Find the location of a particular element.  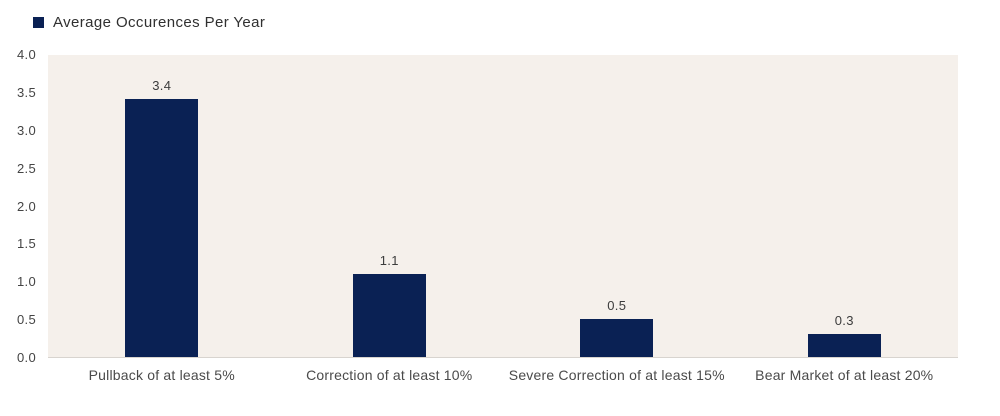

y-tick-label: 1.5 is located at coordinates (26, 244).